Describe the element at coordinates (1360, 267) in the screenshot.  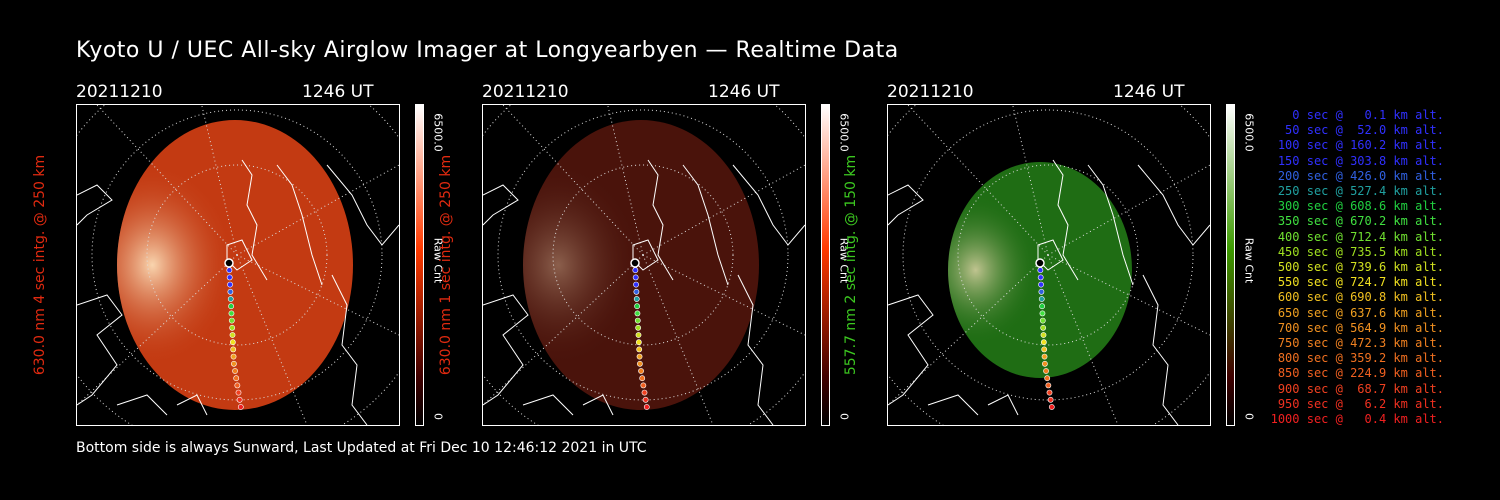
I see `legend-entry: 500 sec @ 739.6 km alt.` at that location.